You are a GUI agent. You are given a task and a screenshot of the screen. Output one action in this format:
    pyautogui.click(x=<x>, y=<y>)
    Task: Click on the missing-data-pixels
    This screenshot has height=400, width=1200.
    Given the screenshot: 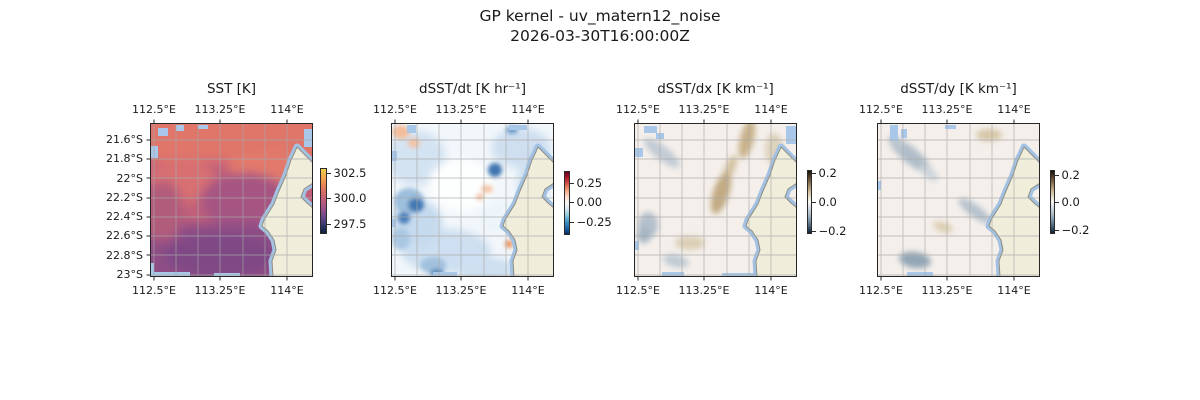 What is the action you would take?
    pyautogui.click(x=459, y=201)
    